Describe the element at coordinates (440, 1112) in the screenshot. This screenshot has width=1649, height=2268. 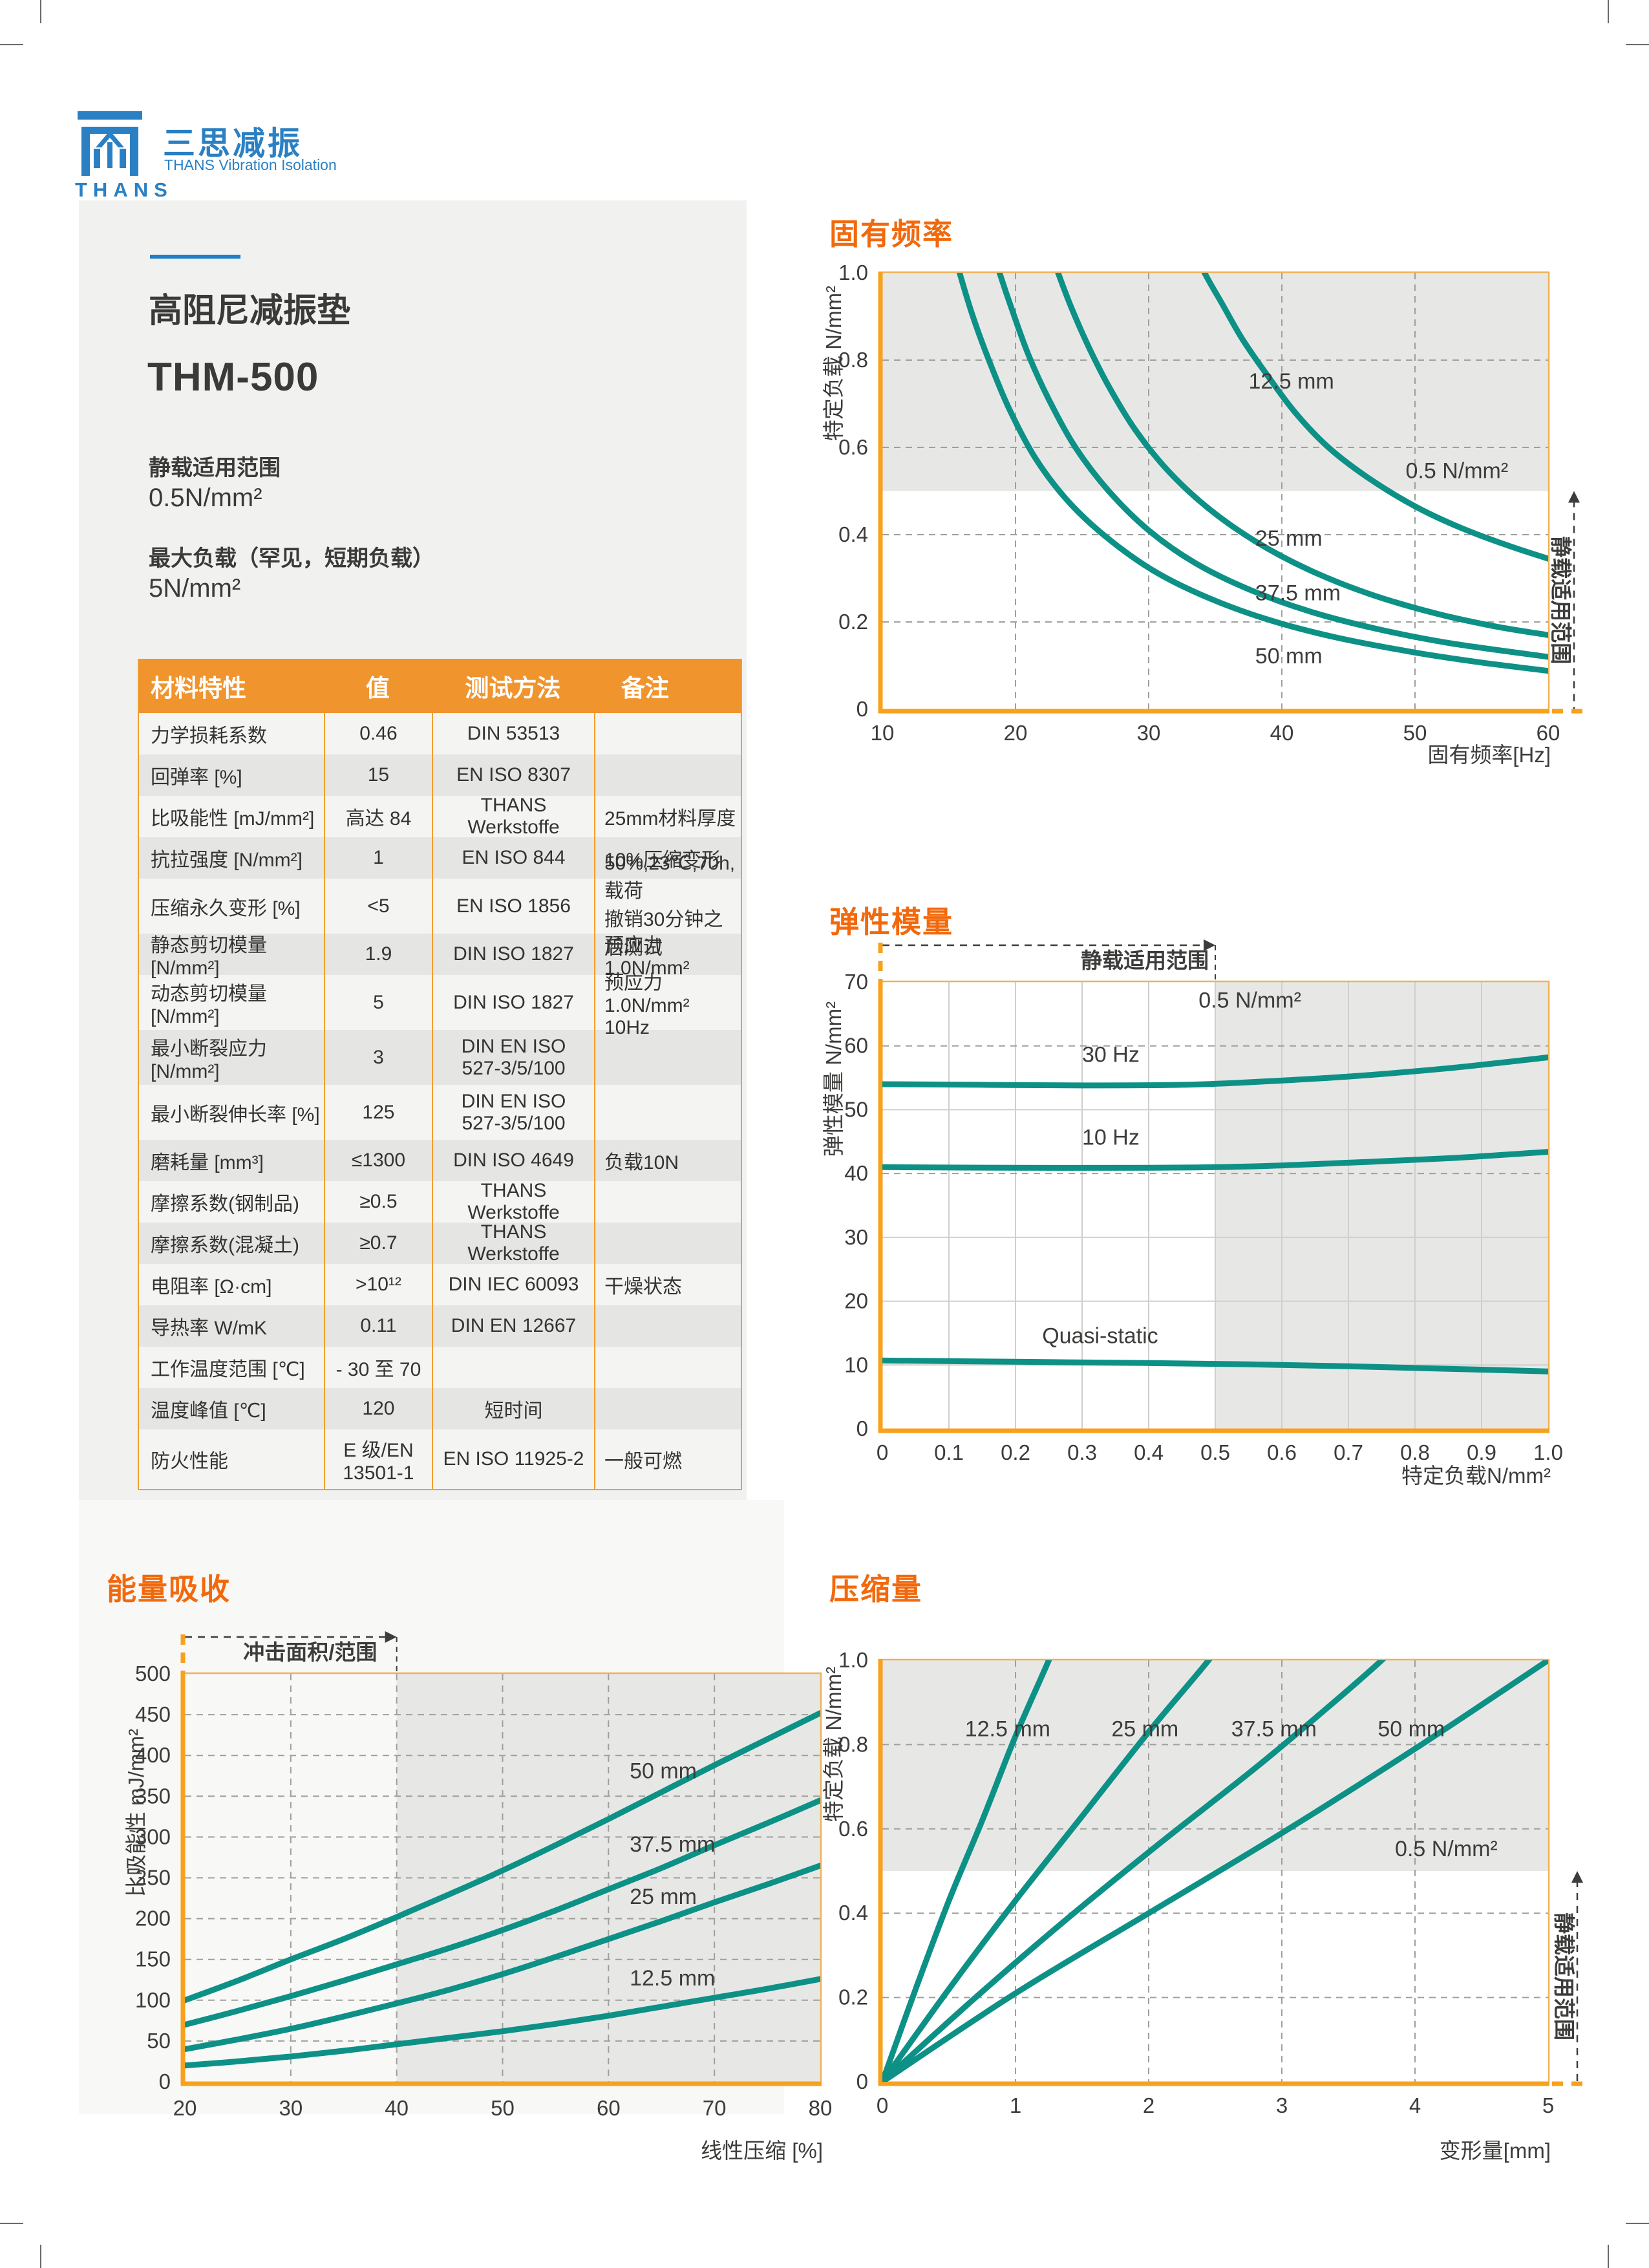
I see `table-row: 最小断裂伸长率 [%] 125 DIN EN ISO 527-3/5/100` at that location.